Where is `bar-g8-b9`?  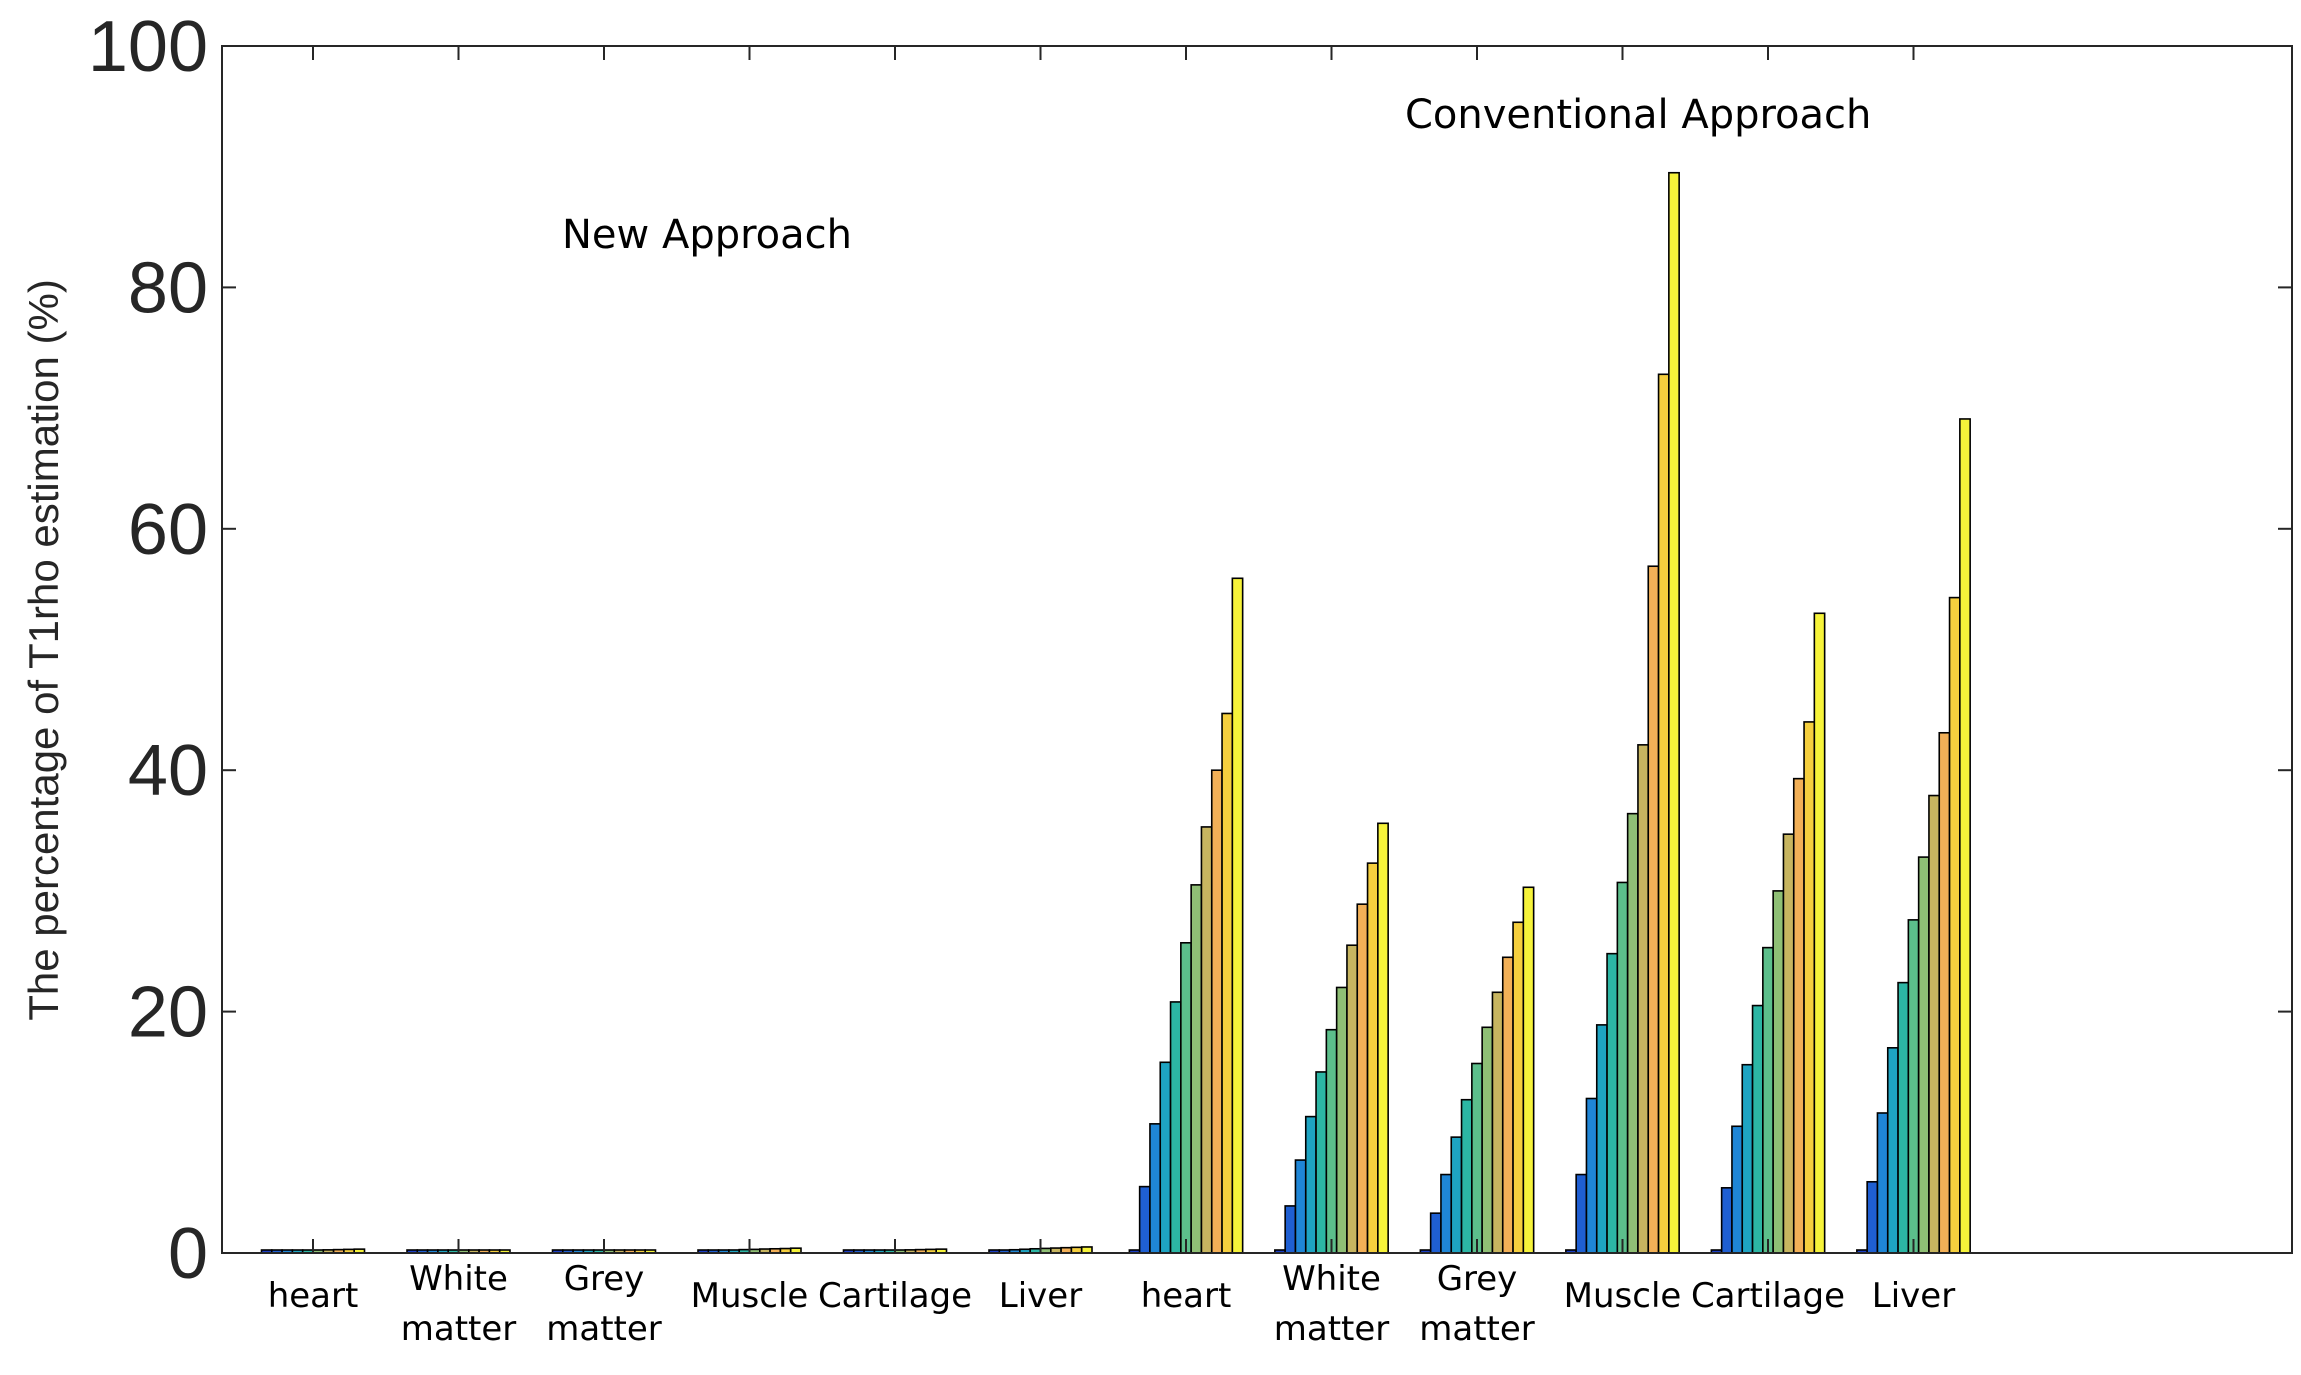 bar-g8-b9 is located at coordinates (1518, 1087).